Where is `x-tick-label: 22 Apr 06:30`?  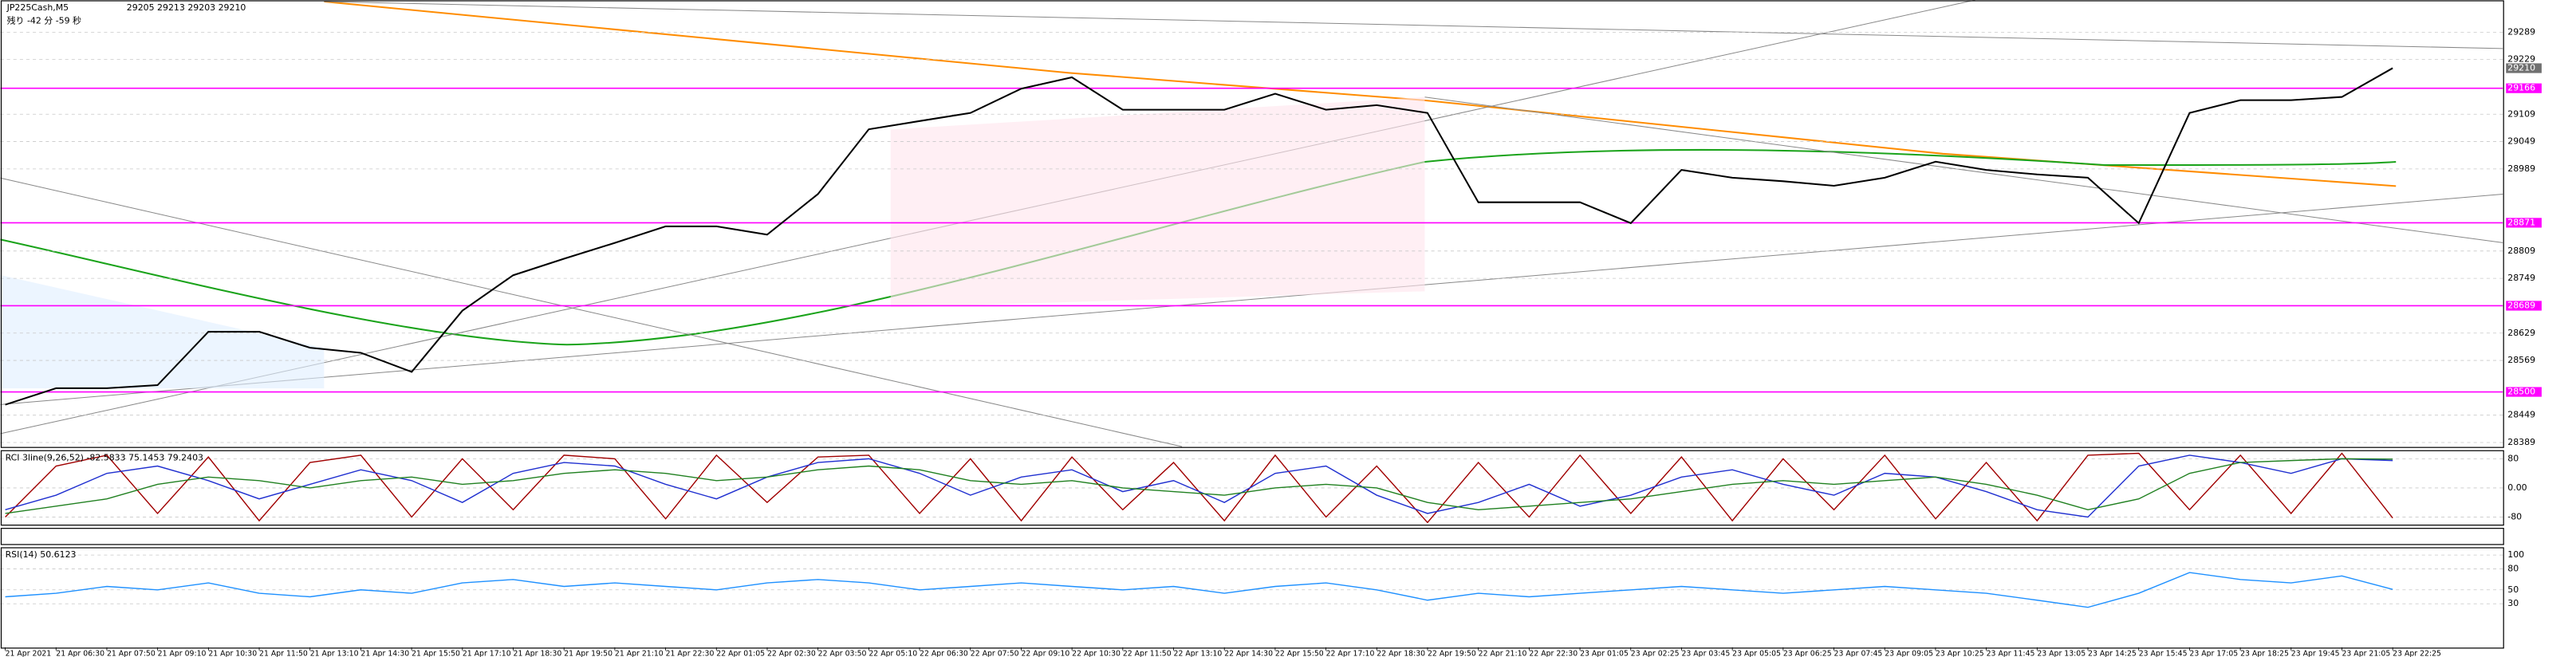
x-tick-label: 22 Apr 06:30 is located at coordinates (944, 653).